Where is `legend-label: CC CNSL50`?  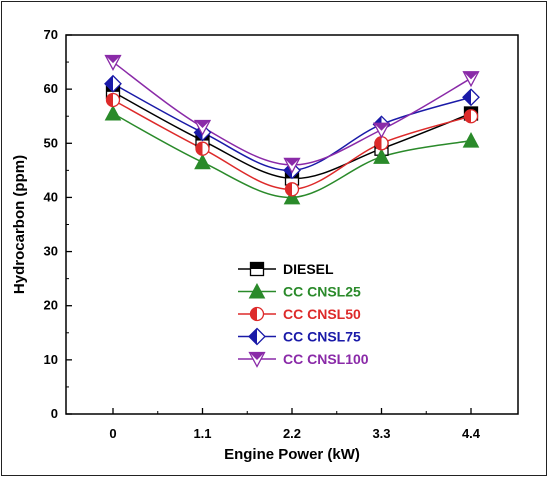 legend-label: CC CNSL50 is located at coordinates (322, 314).